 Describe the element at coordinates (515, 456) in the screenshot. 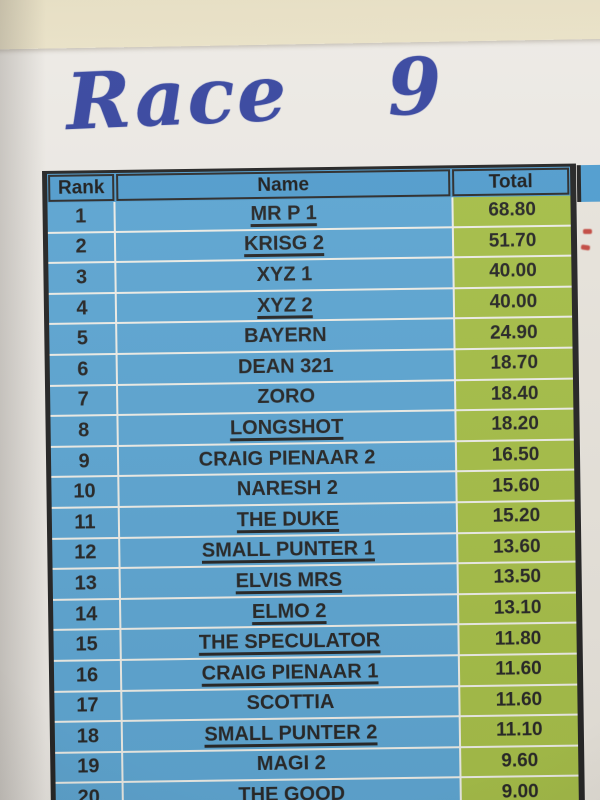

I see `total-cell: 16.50` at that location.